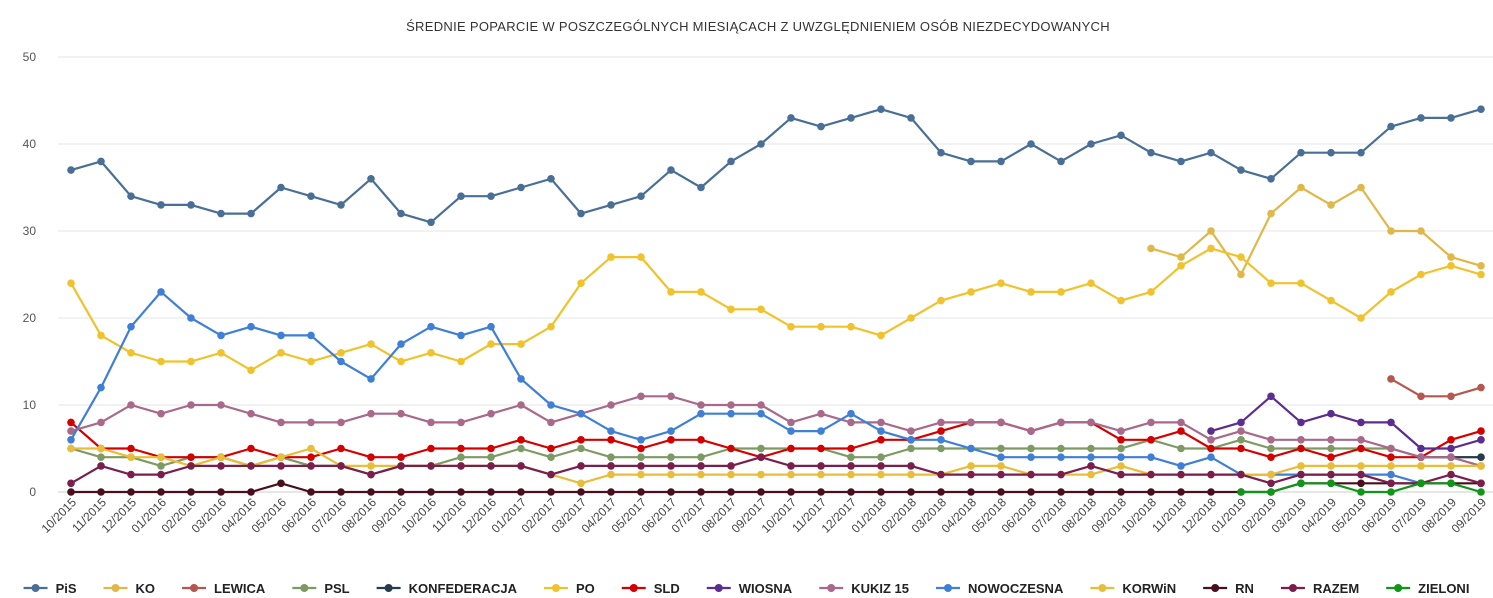  What do you see at coordinates (650, 588) in the screenshot?
I see `legend-item-sld: SLD` at bounding box center [650, 588].